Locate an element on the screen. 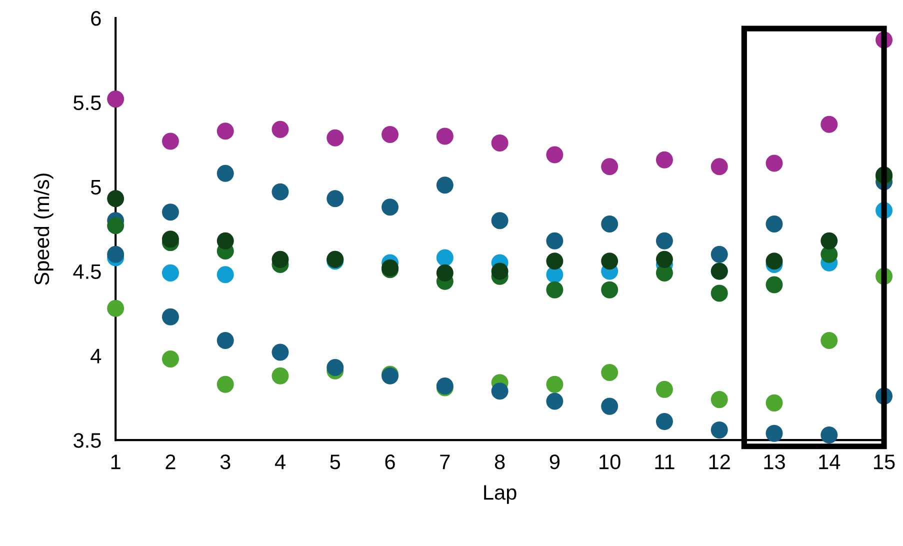 This screenshot has width=903, height=546. x-tick-label: 12 is located at coordinates (719, 462).